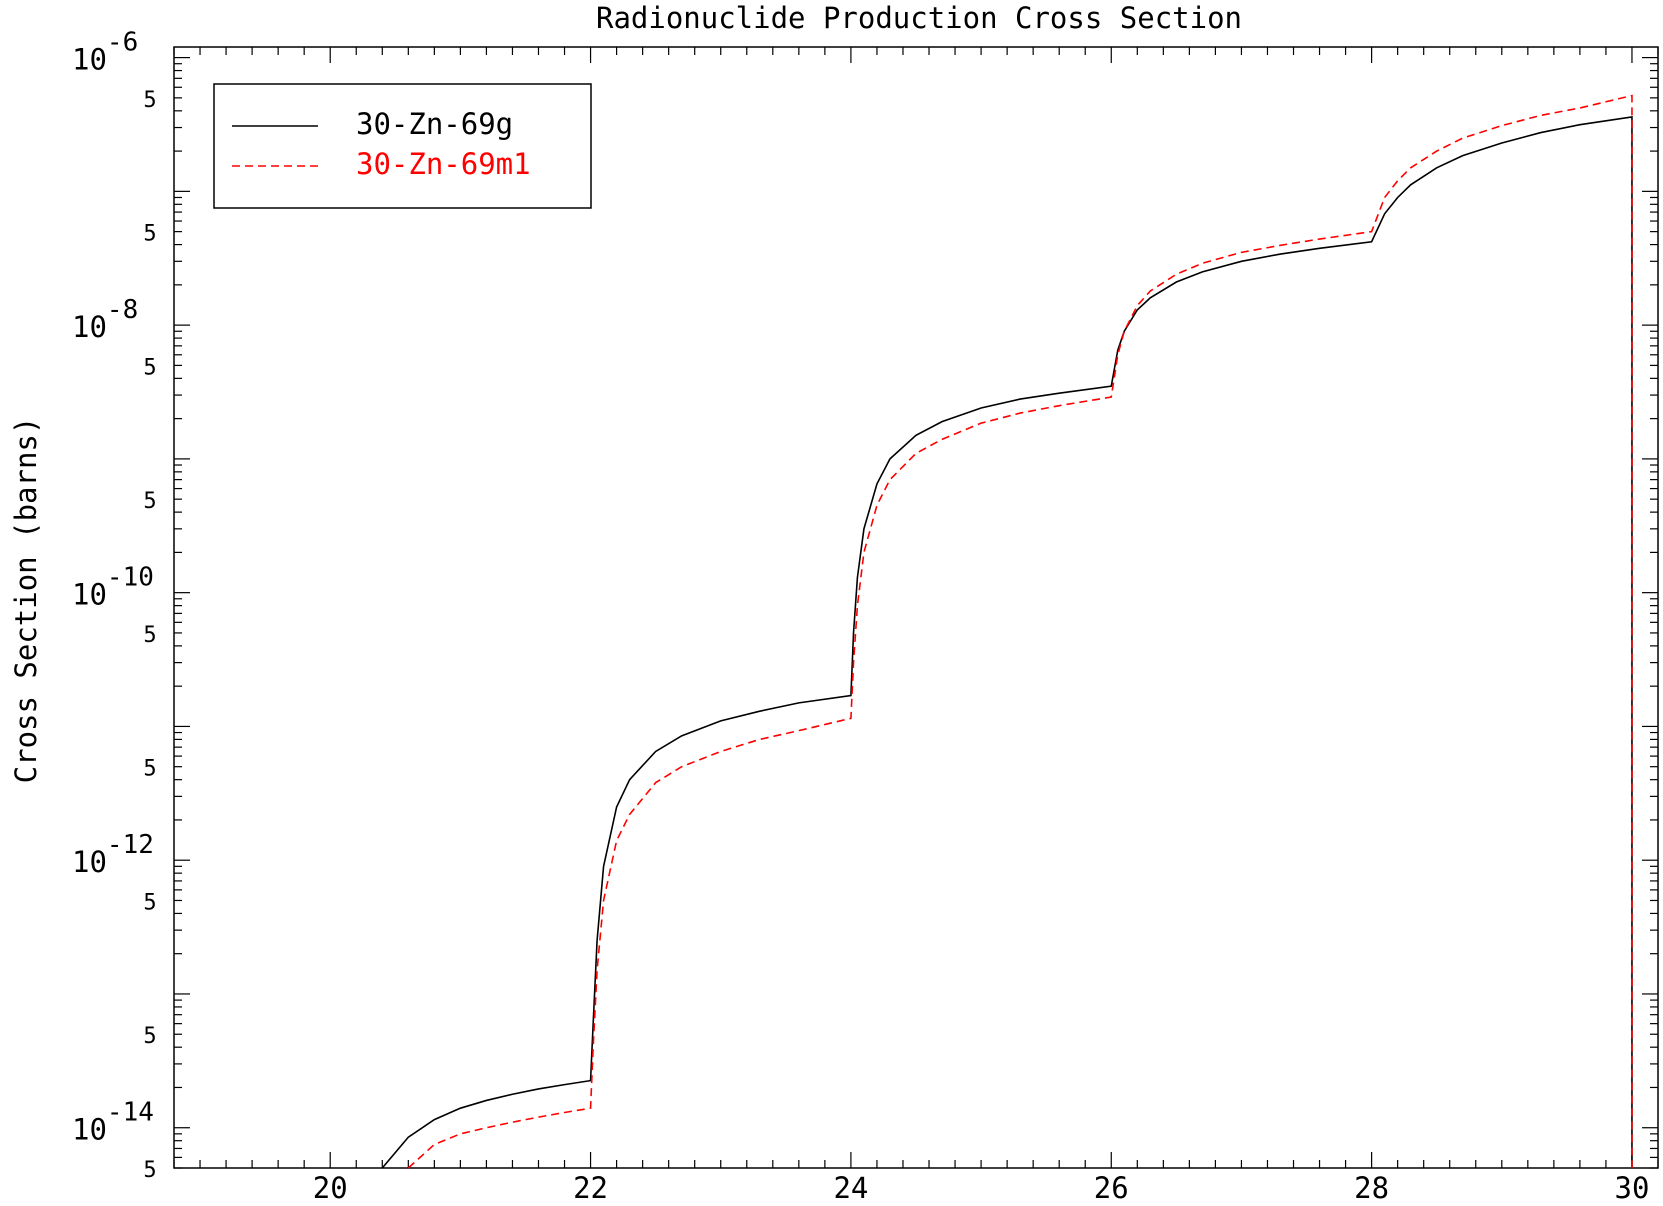  I want to click on x-tick-label: 30, so click(1632, 1188).